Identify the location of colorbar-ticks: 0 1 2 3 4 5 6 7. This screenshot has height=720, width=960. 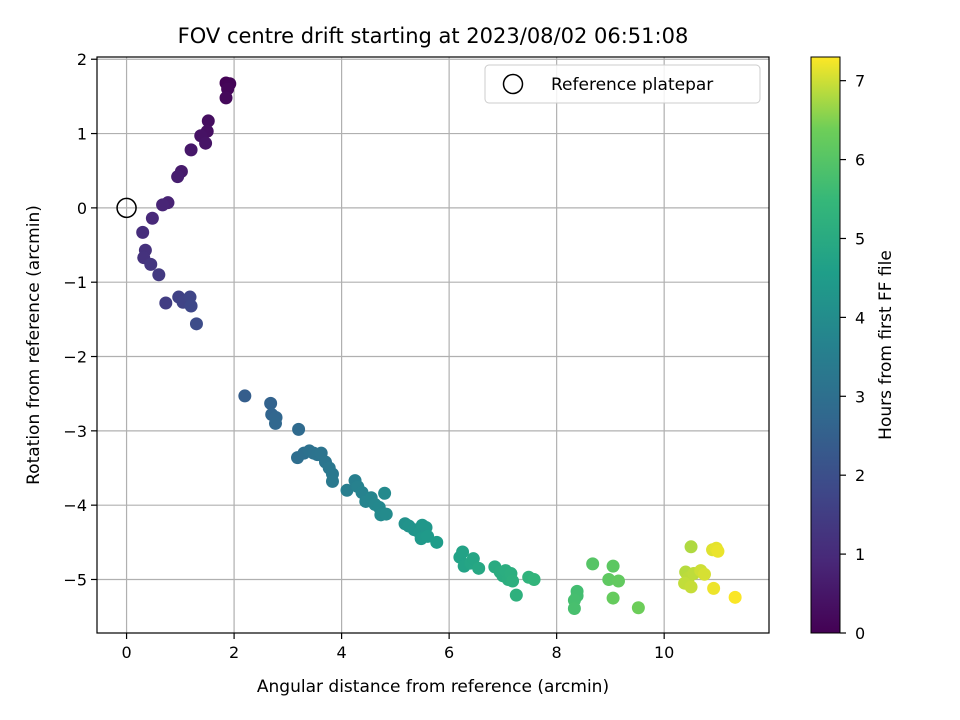
(852, 357).